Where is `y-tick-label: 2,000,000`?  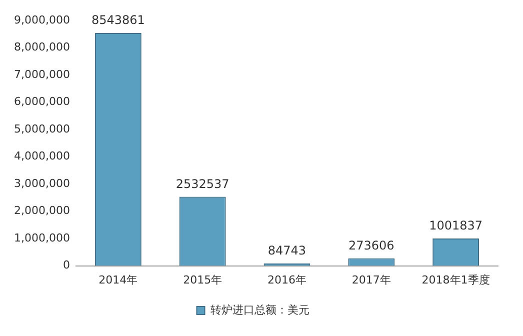 y-tick-label: 2,000,000 is located at coordinates (42, 211).